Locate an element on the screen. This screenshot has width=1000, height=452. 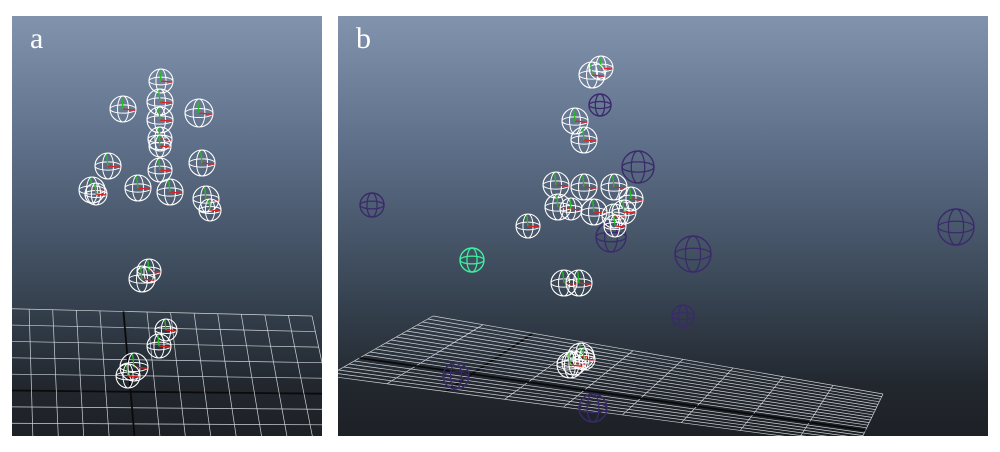
panel-label-a: a is located at coordinates (37, 38).